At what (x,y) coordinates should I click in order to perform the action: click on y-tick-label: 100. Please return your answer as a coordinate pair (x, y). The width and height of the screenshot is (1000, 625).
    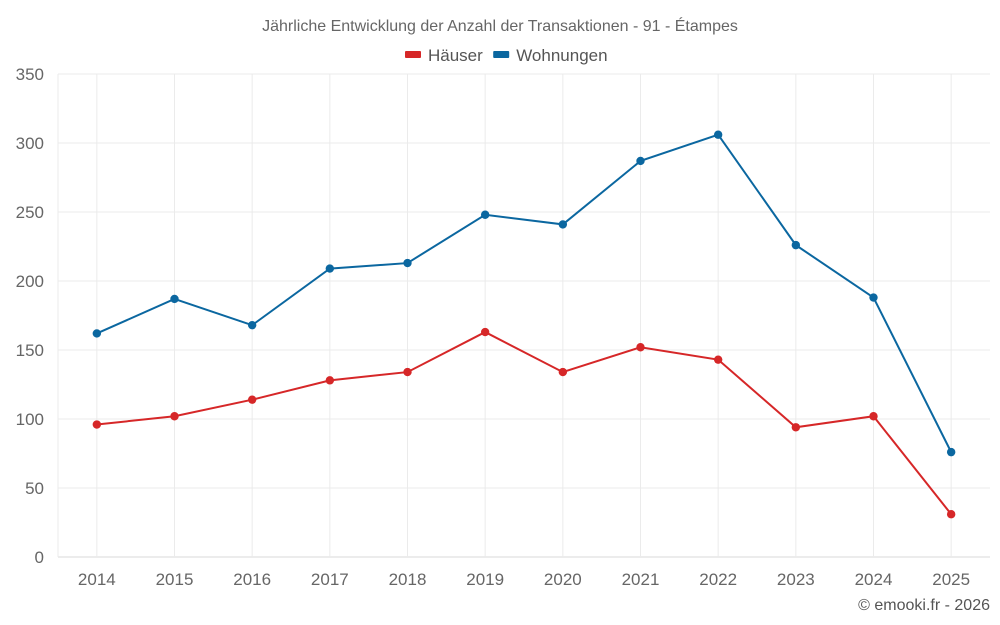
    Looking at the image, I should click on (30, 419).